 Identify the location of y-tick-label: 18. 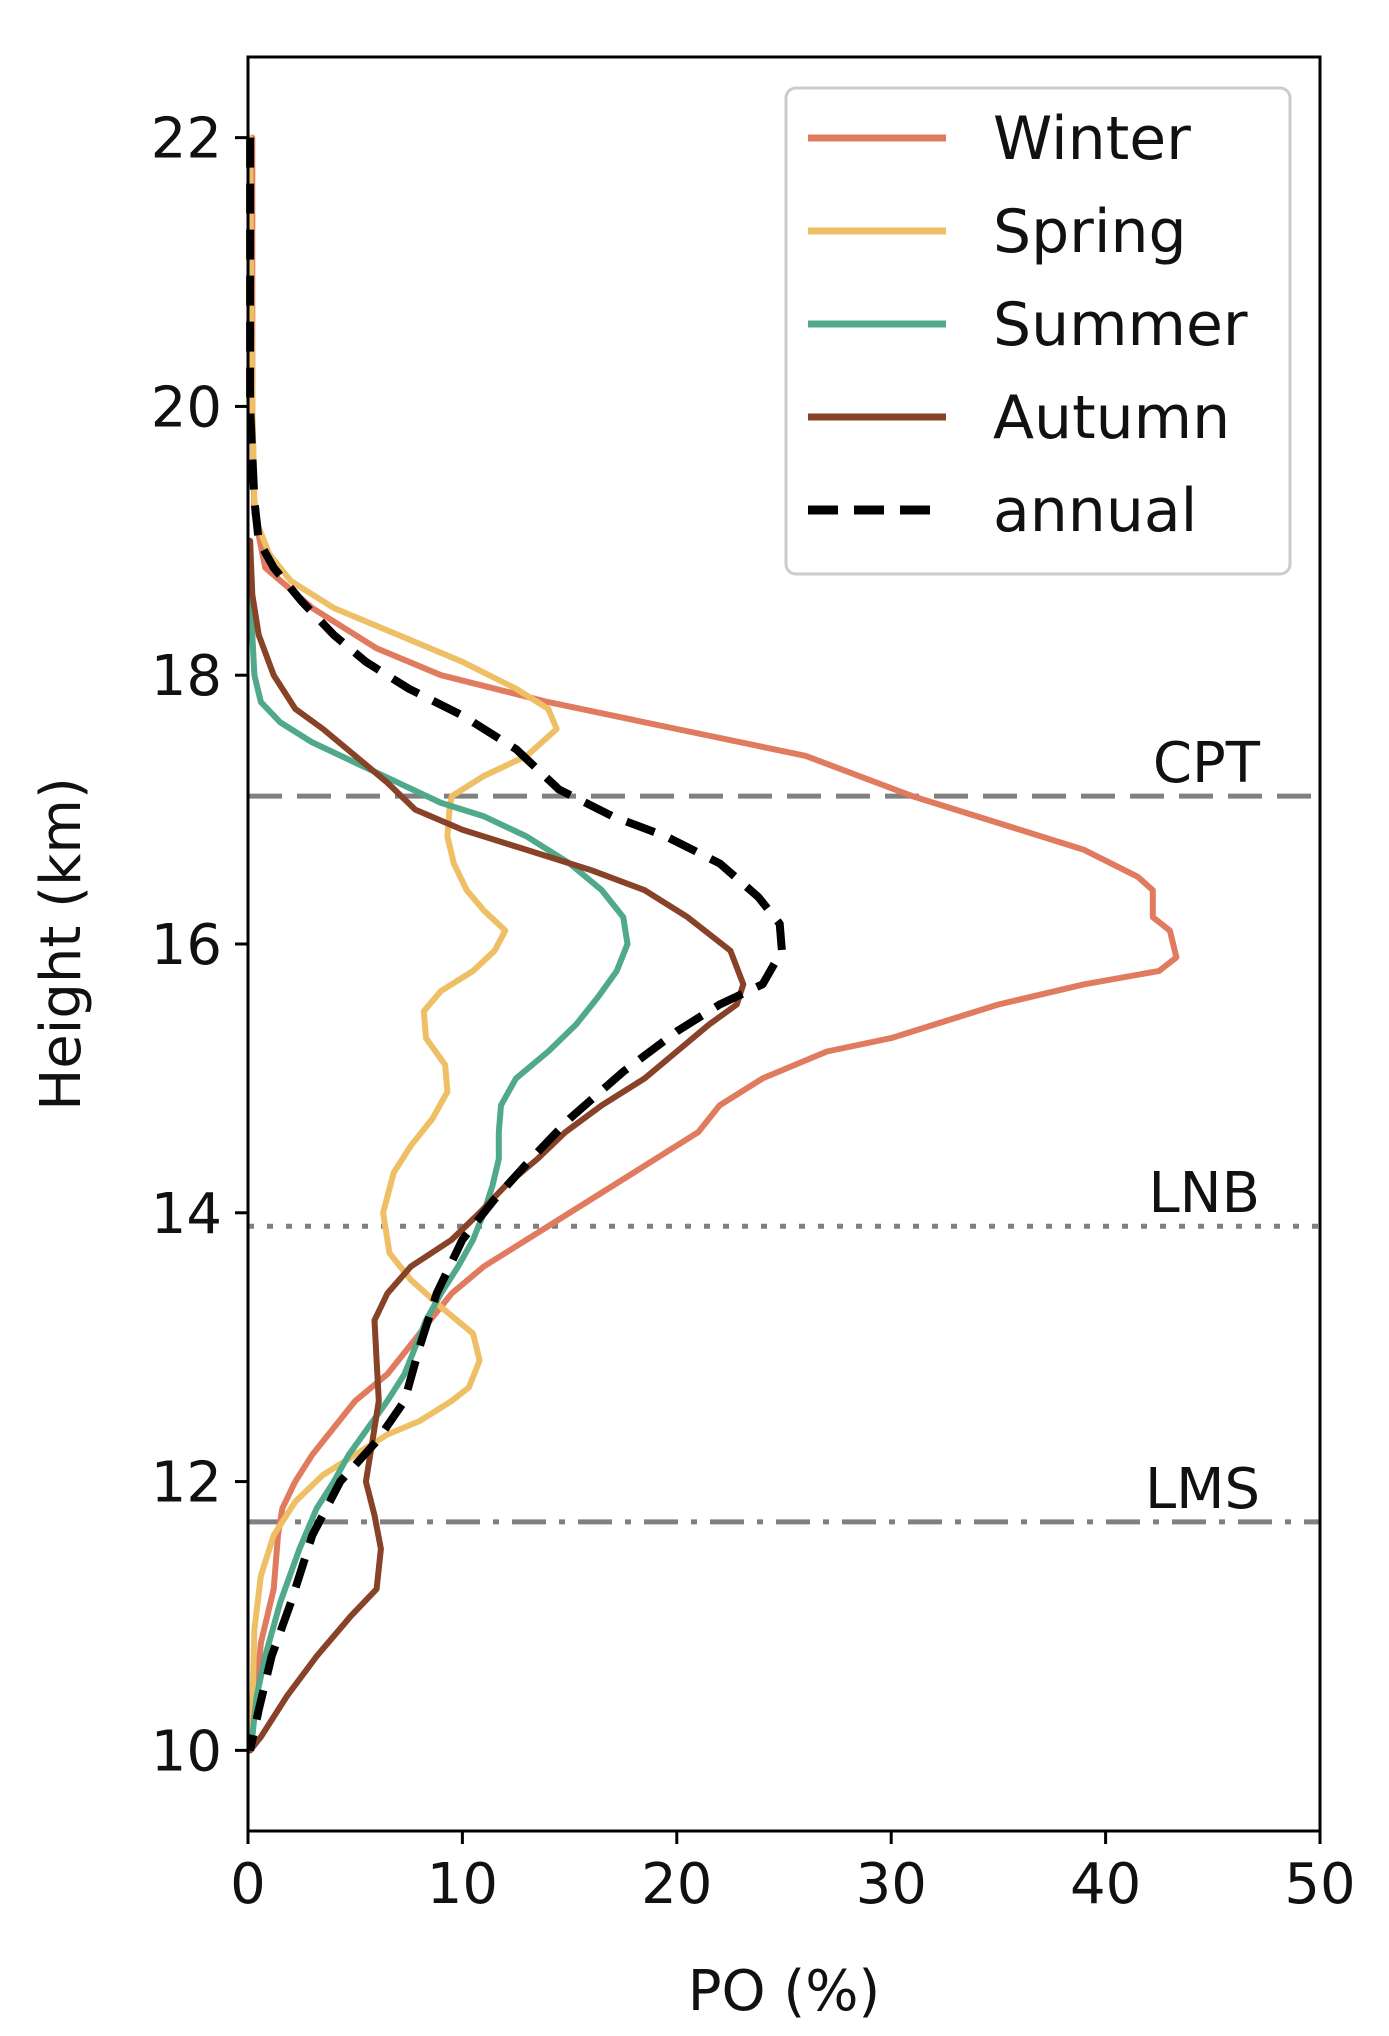
(186, 676).